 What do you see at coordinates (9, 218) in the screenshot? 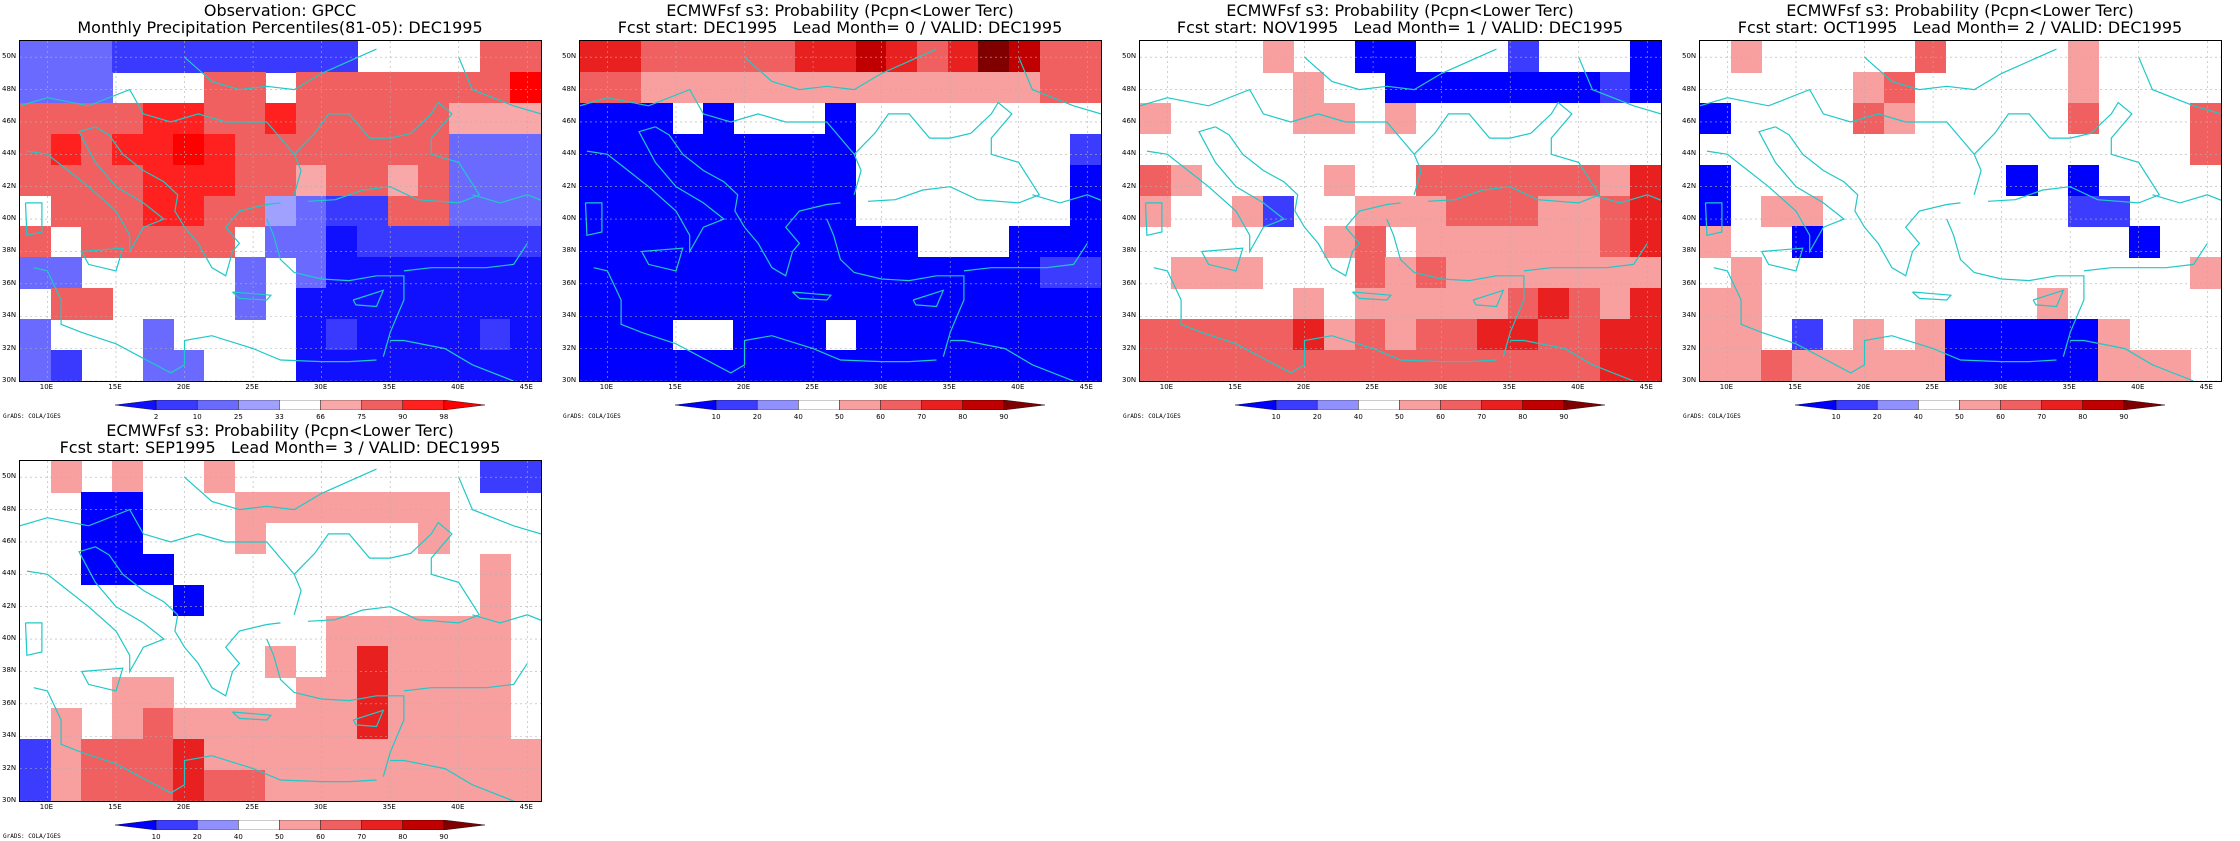
I see `lat-label: 40N` at bounding box center [9, 218].